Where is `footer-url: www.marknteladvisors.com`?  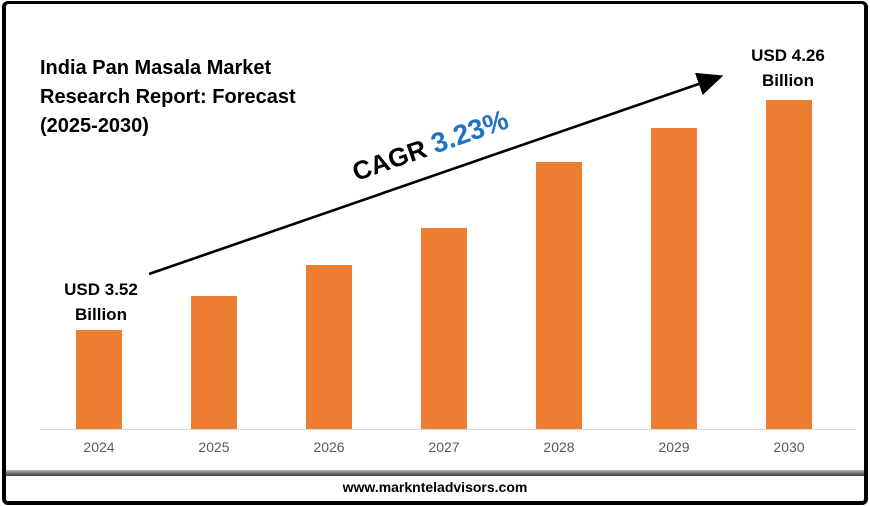 footer-url: www.marknteladvisors.com is located at coordinates (435, 487).